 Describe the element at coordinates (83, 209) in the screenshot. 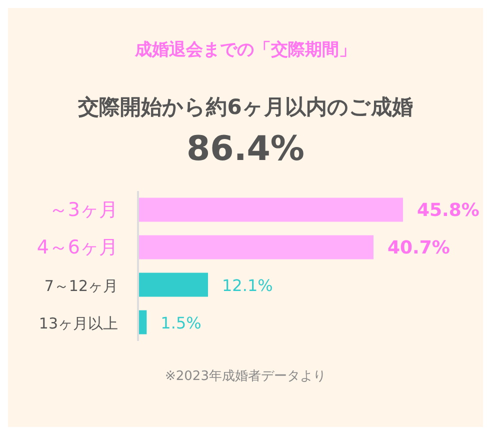

I see `y-tick-label: ～3ヶ月` at that location.